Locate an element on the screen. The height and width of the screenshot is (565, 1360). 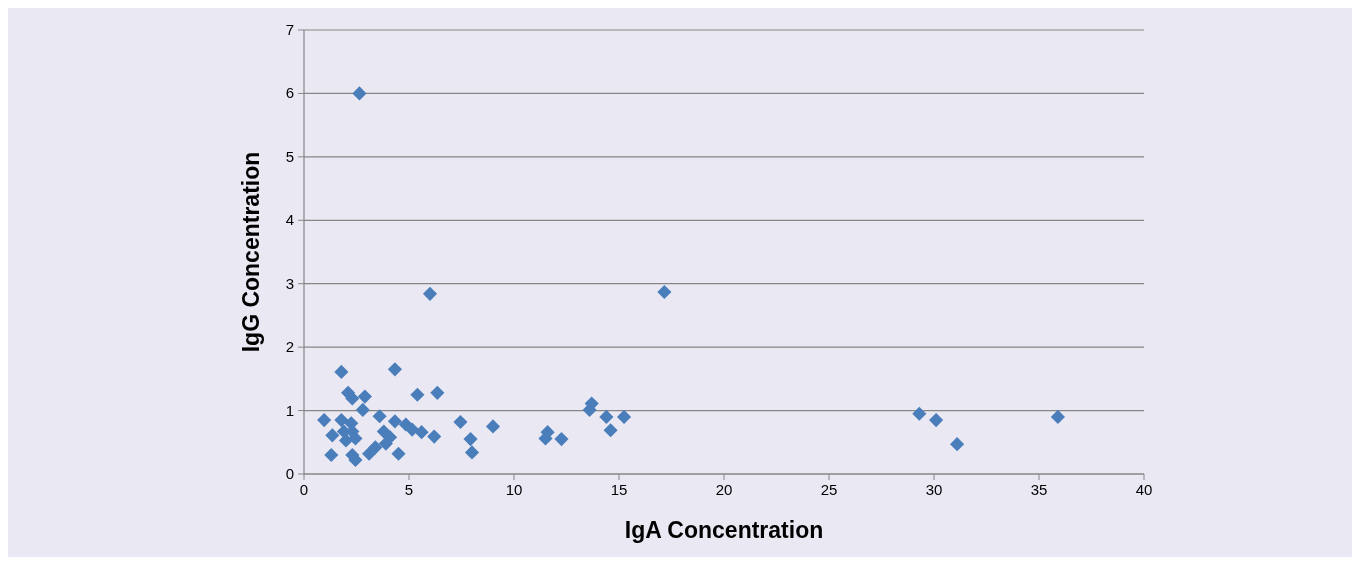
x-tick-label: 35 is located at coordinates (1039, 489).